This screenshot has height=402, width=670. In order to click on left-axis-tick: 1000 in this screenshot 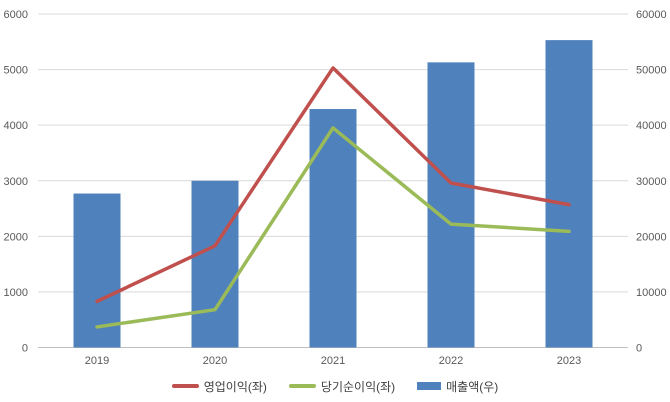, I will do `click(16, 293)`.